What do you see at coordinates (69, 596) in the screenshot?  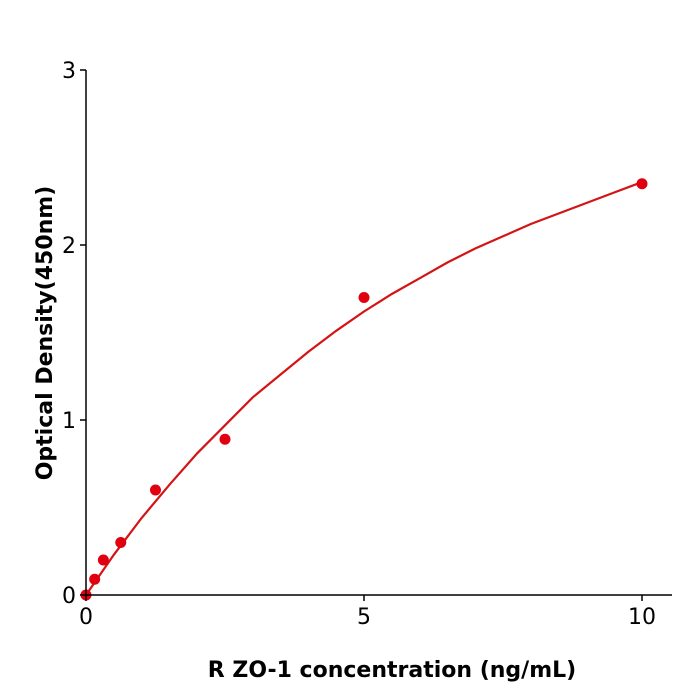 I see `y-tick-label: 0` at bounding box center [69, 596].